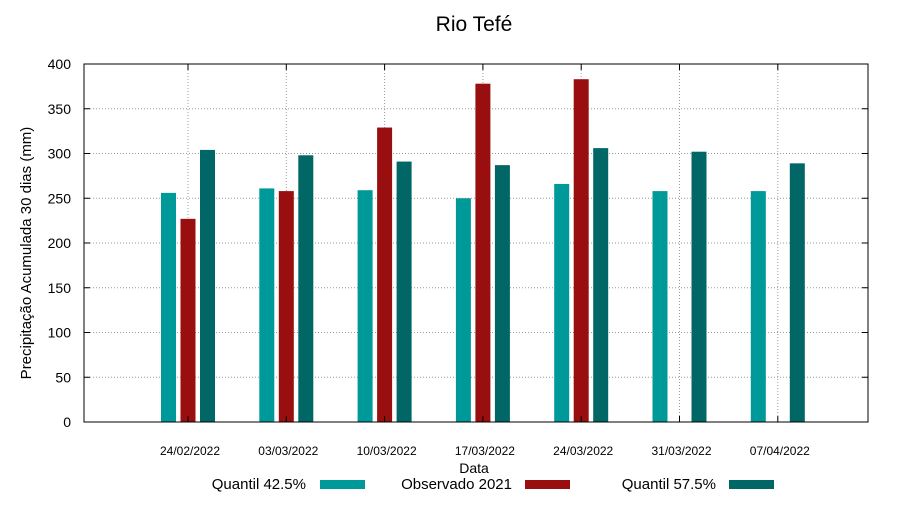 The width and height of the screenshot is (900, 505). Describe the element at coordinates (60, 288) in the screenshot. I see `y-tick-label: 150` at that location.